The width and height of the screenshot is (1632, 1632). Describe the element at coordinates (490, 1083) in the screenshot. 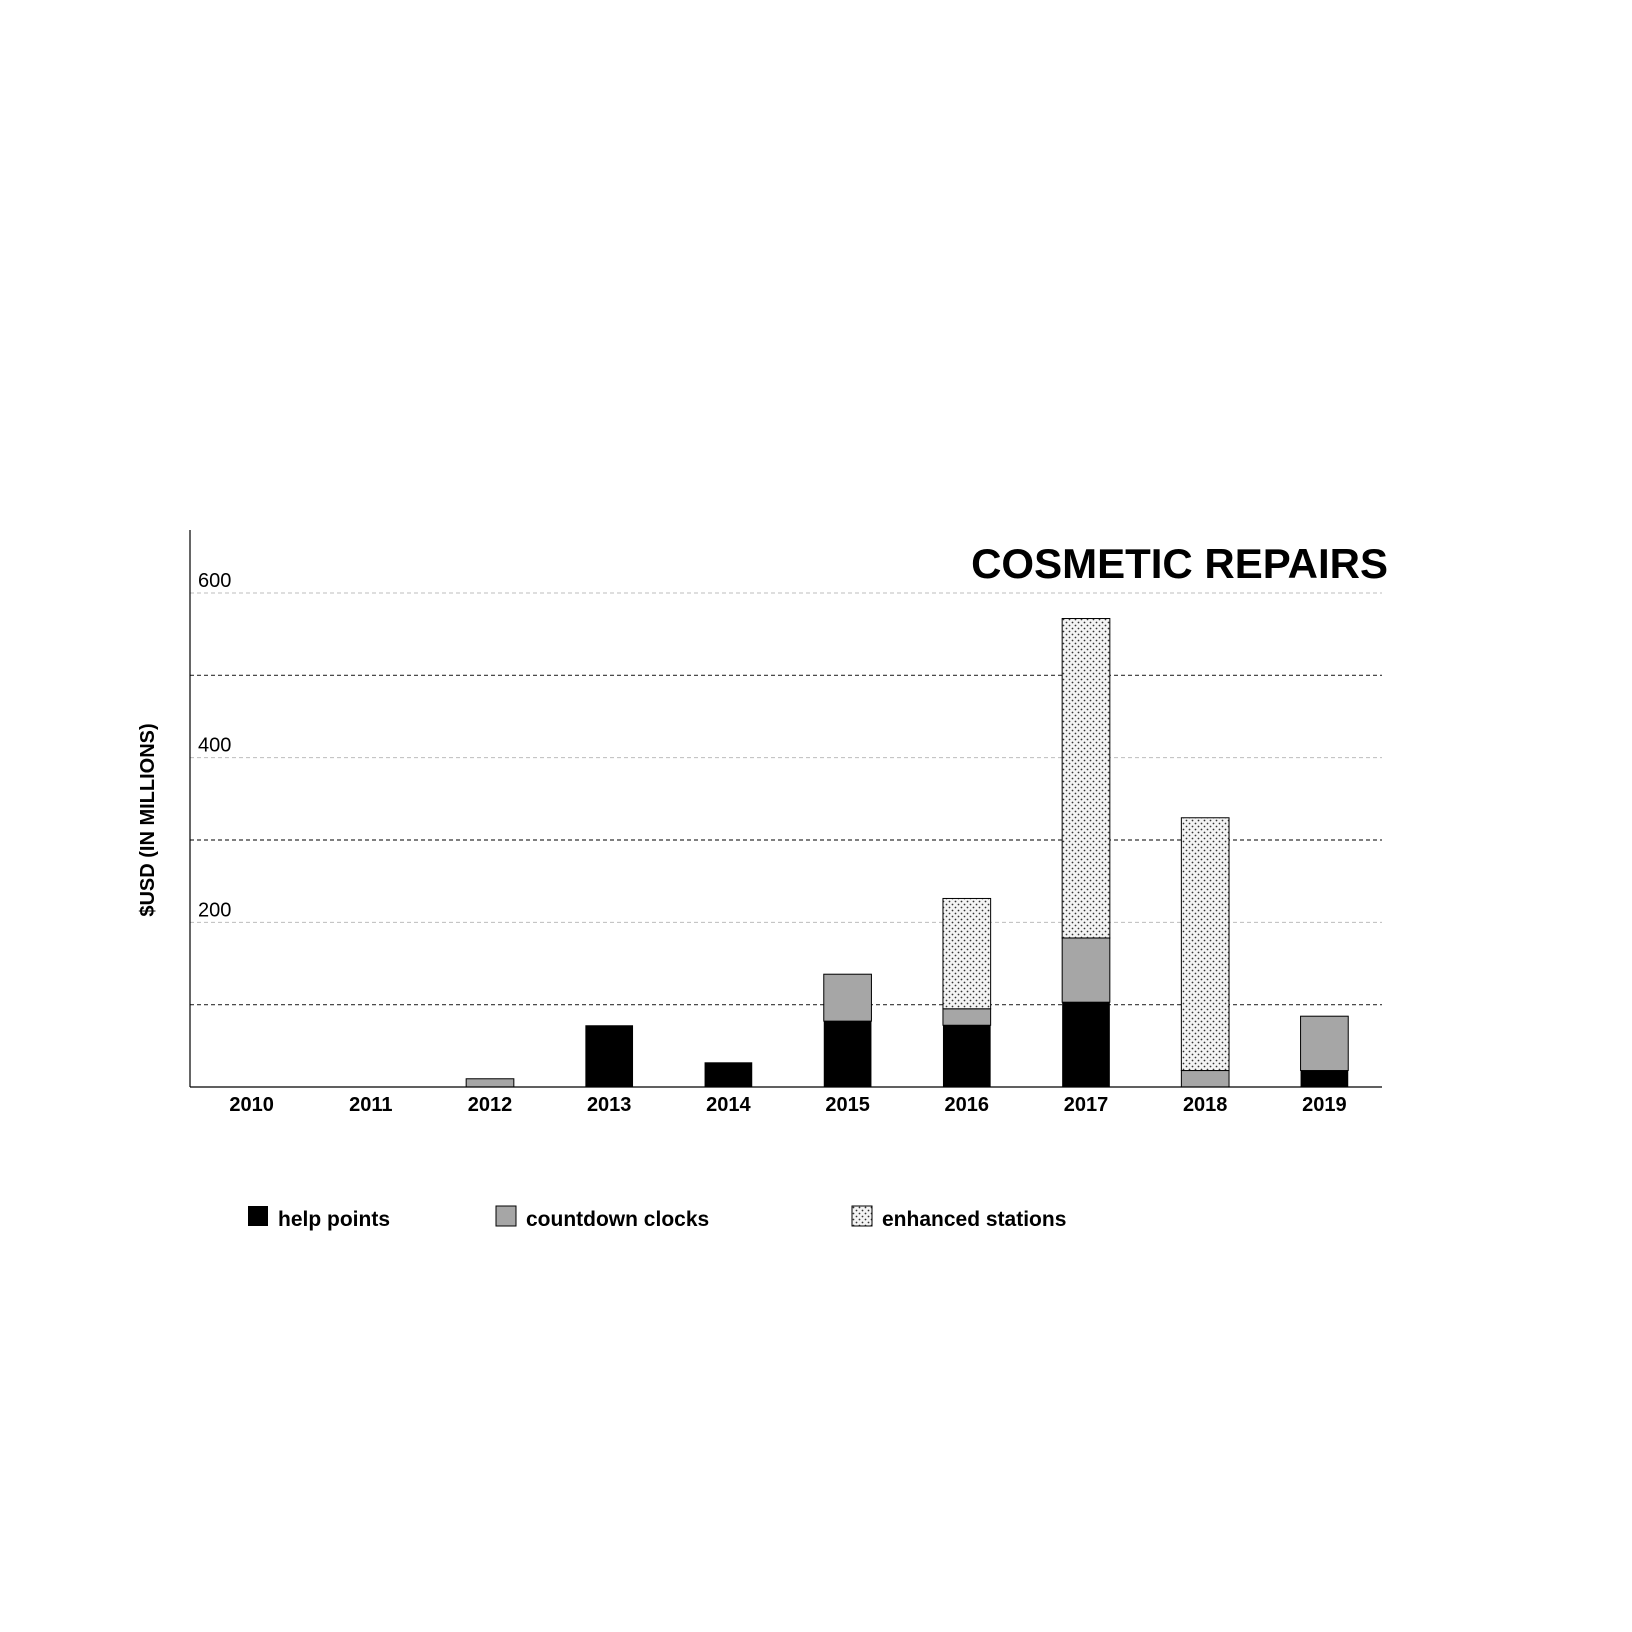

I see `bar-2012-countdown-clocks` at that location.